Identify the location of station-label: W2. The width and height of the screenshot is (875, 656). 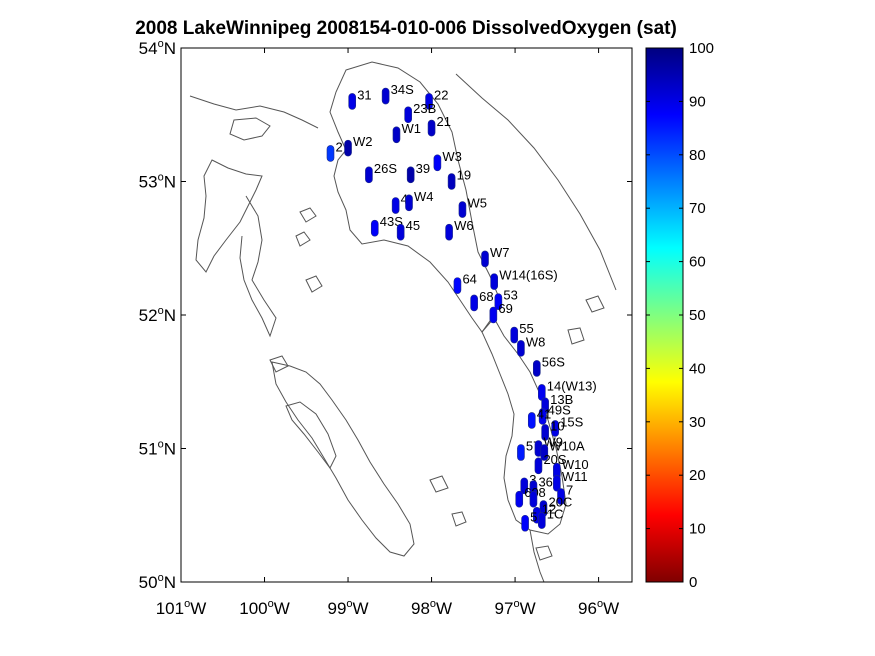
(363, 141).